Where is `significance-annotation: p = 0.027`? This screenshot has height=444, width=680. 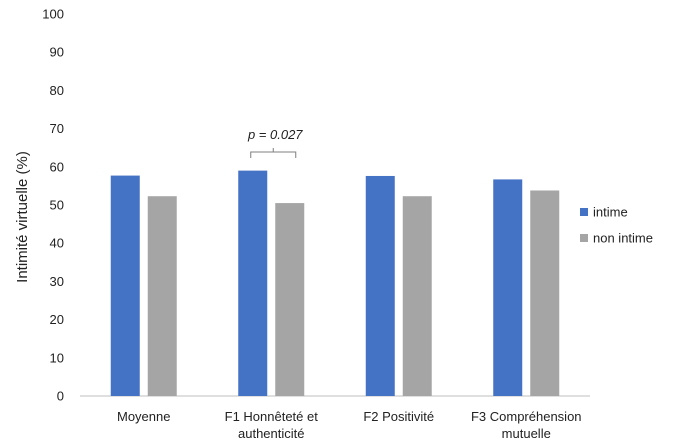
significance-annotation: p = 0.027 is located at coordinates (275, 142).